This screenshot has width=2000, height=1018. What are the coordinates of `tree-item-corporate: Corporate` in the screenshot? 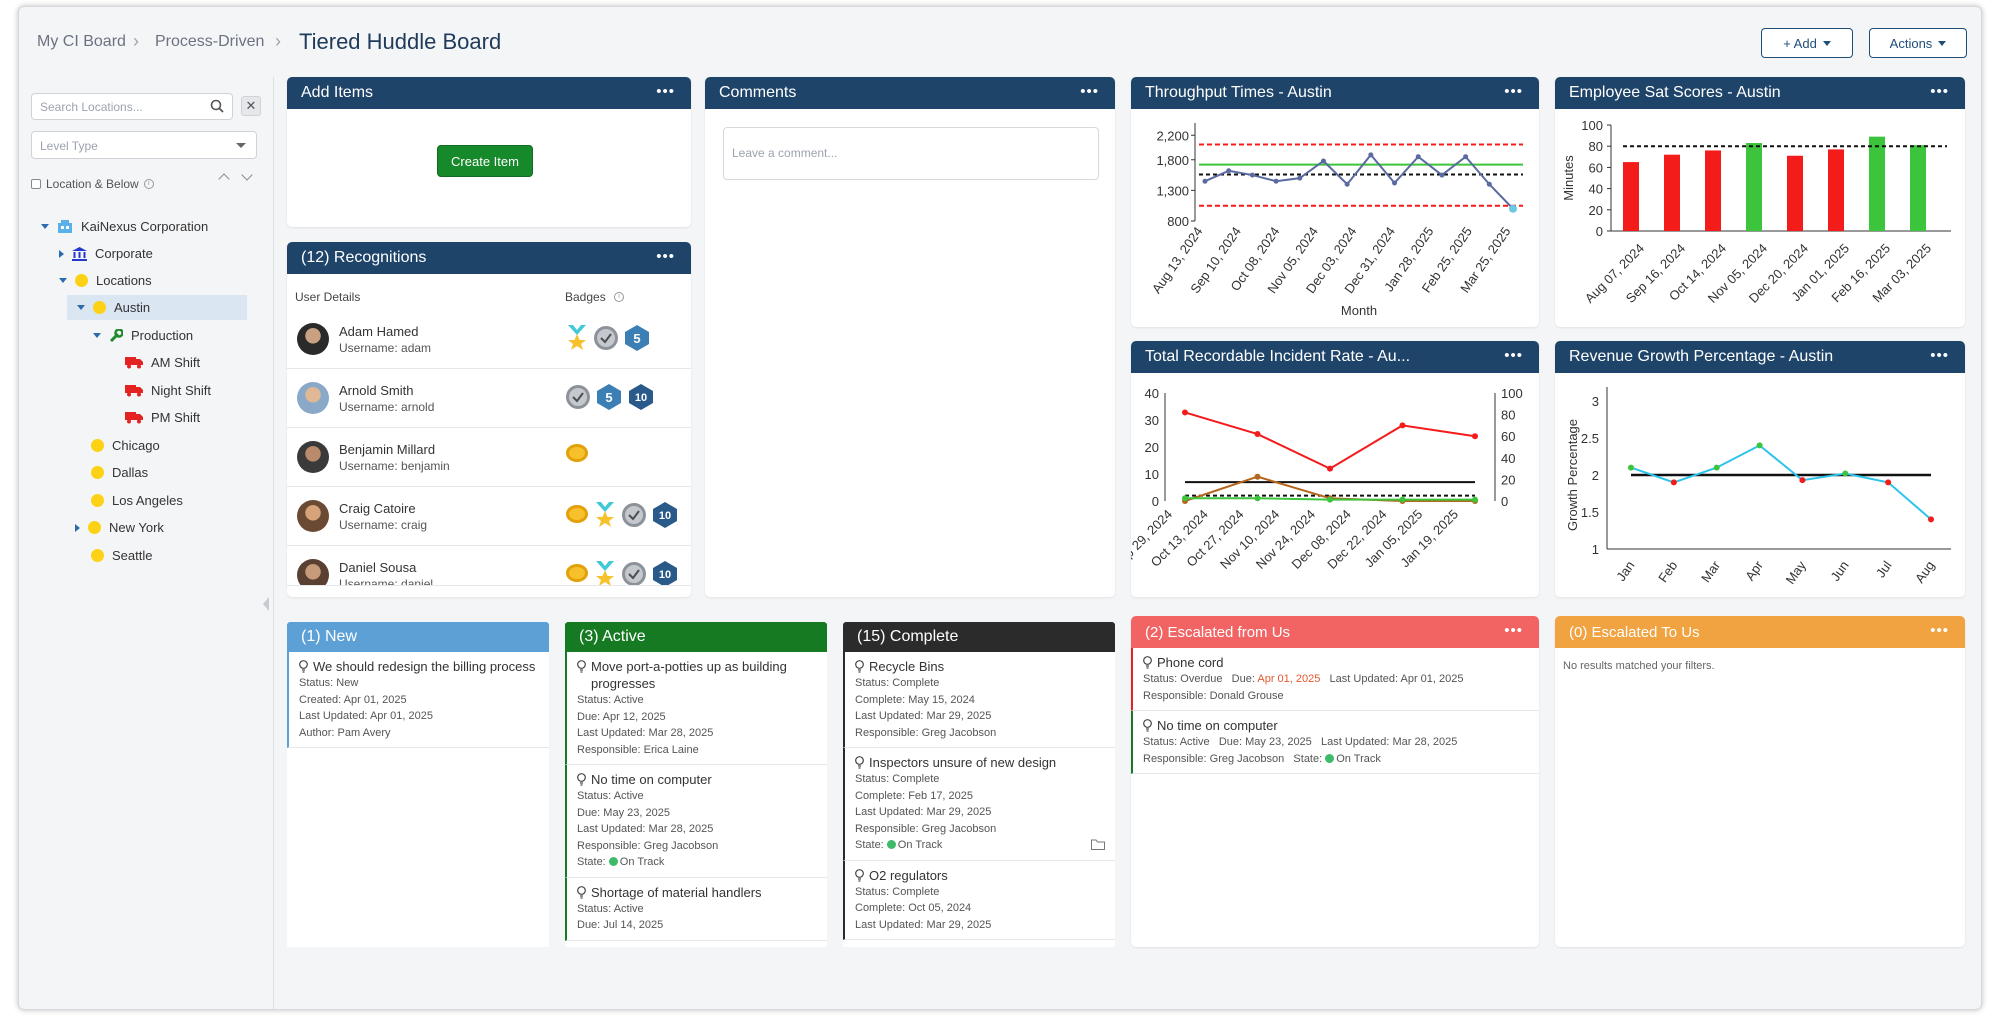 It's located at (106, 253).